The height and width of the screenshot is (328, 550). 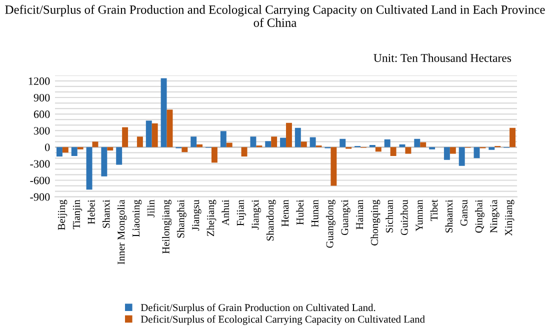 I want to click on x-tick-label: Gansu, so click(x=464, y=213).